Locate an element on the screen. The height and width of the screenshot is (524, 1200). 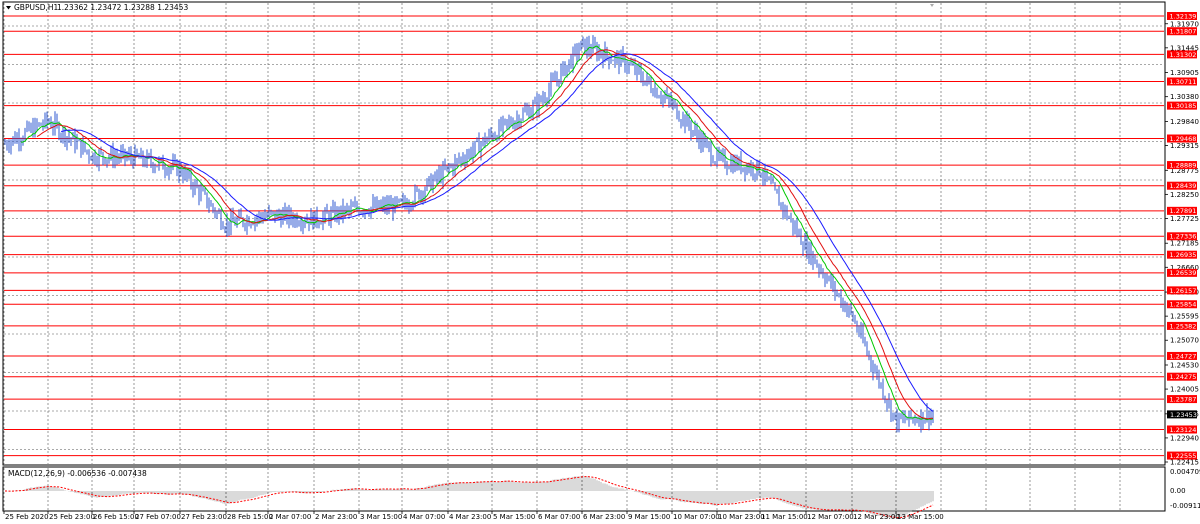
current-price-tag is located at coordinates (1182, 414).